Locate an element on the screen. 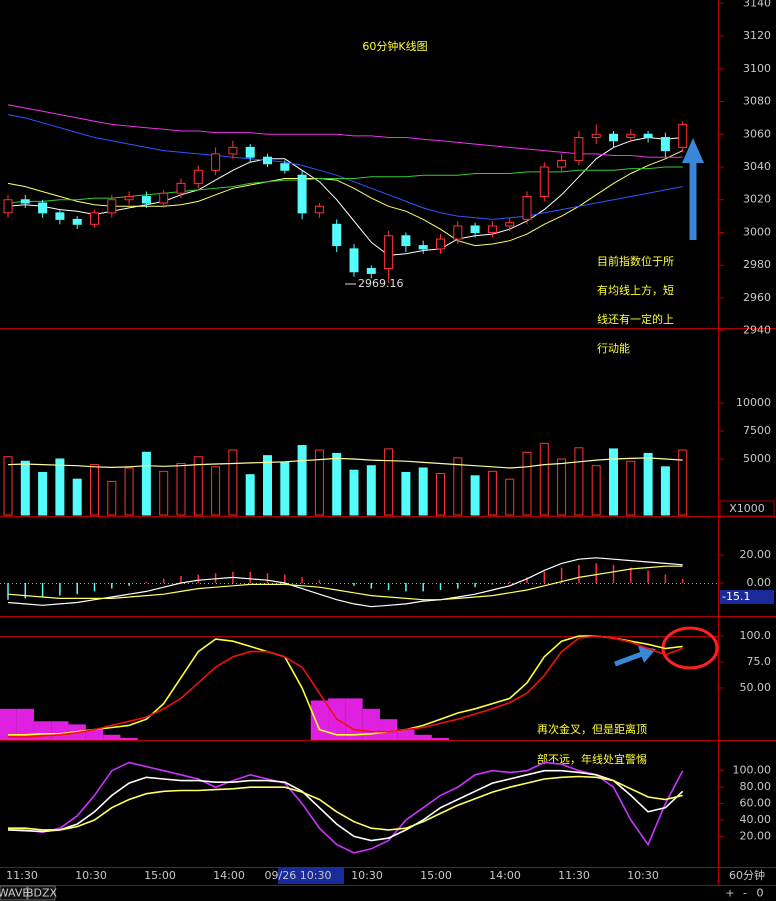 The image size is (776, 901). readout-box is located at coordinates (747, 597).